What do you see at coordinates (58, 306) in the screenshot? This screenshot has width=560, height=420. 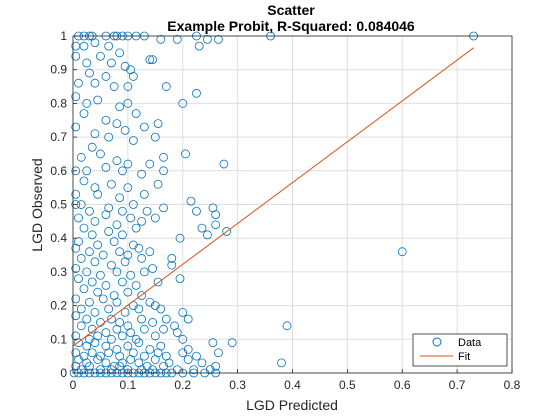 I see `y-tick-label: 0.2` at bounding box center [58, 306].